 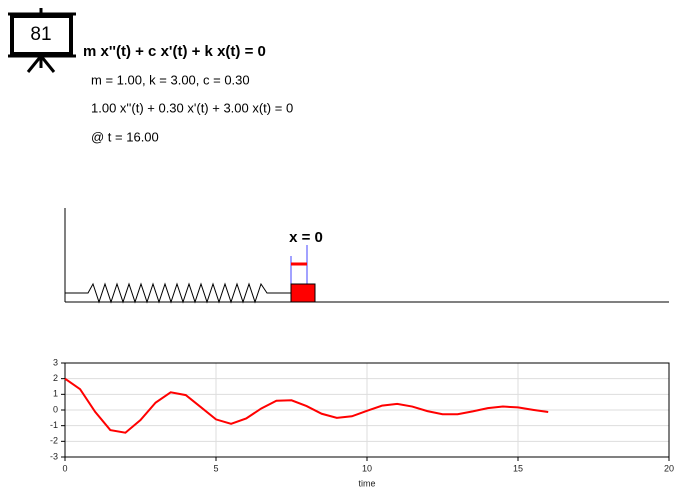 What do you see at coordinates (54, 425) in the screenshot?
I see `y-tick-label: -1` at bounding box center [54, 425].